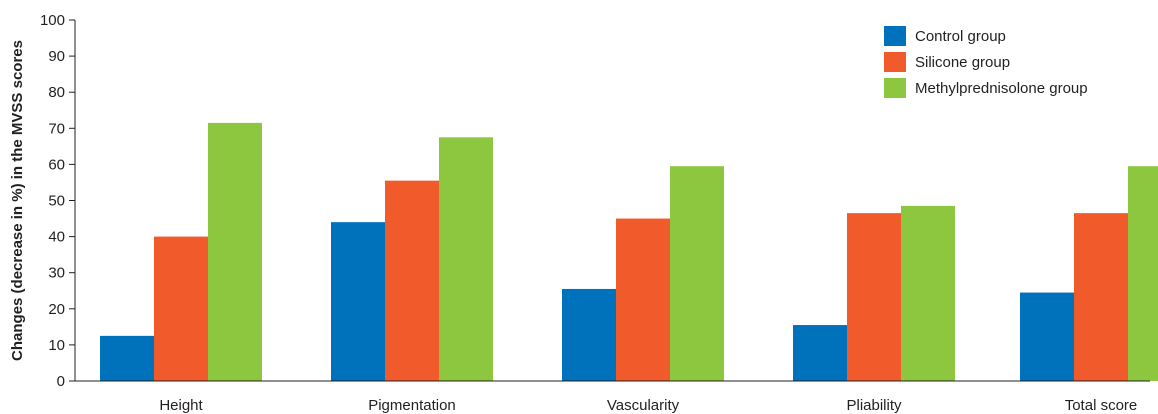  What do you see at coordinates (56, 92) in the screenshot?
I see `y-tick-label: 80` at bounding box center [56, 92].